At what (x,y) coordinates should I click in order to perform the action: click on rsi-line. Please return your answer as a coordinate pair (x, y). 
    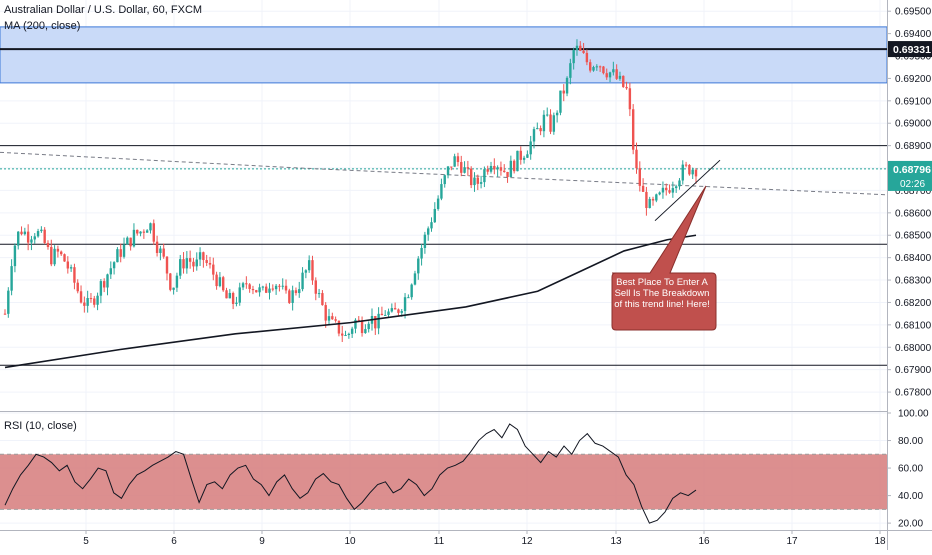
    Looking at the image, I should click on (350, 473).